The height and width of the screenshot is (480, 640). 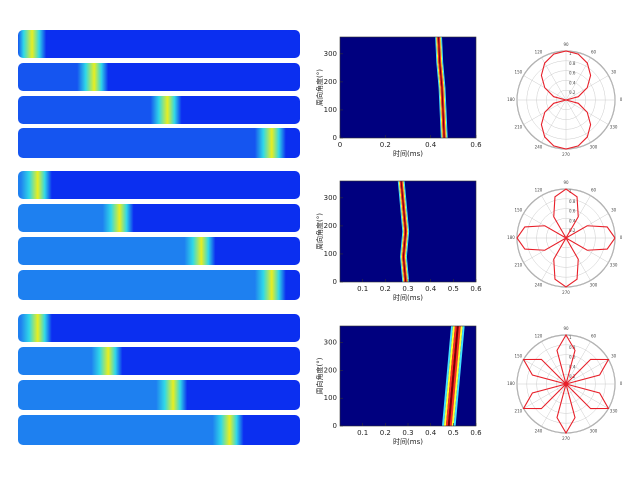 What do you see at coordinates (572, 357) in the screenshot?
I see `r-tick-label: 0.6` at bounding box center [572, 357].